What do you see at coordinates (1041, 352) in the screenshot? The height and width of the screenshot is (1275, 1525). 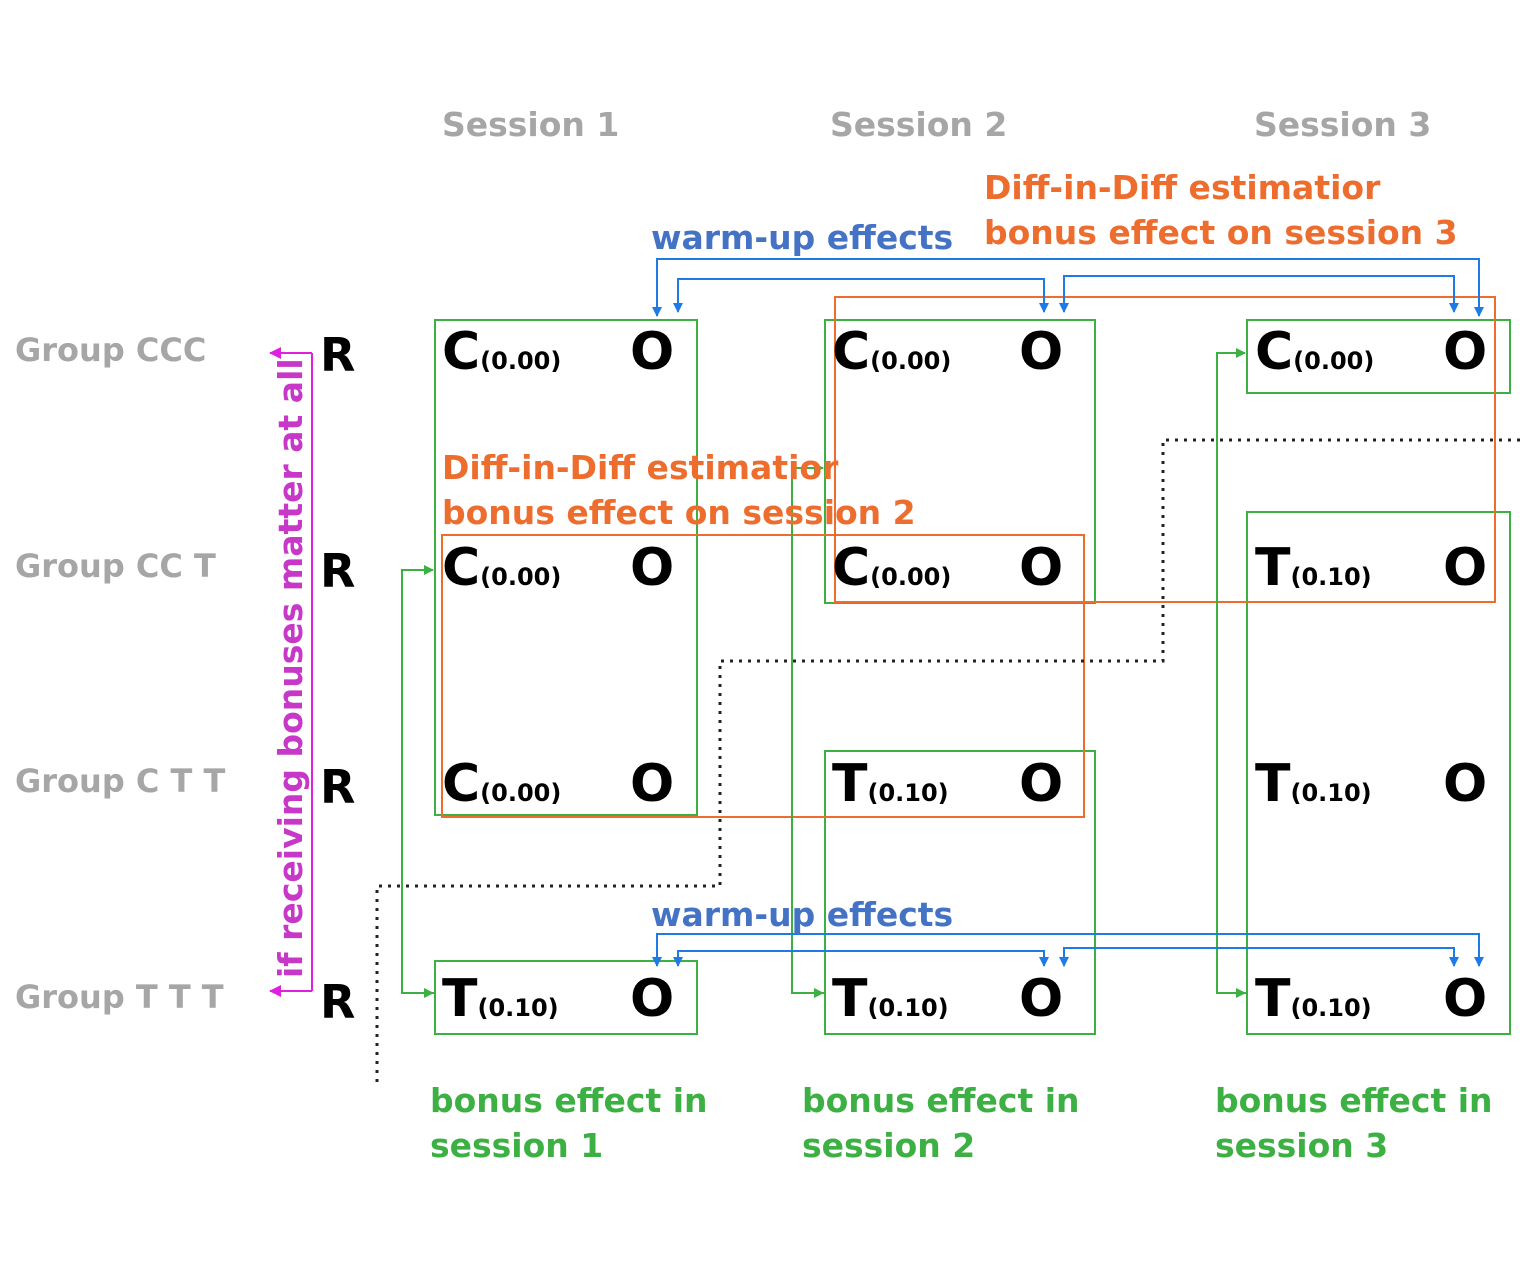 I see `outcome-r1-s2: O` at bounding box center [1041, 352].